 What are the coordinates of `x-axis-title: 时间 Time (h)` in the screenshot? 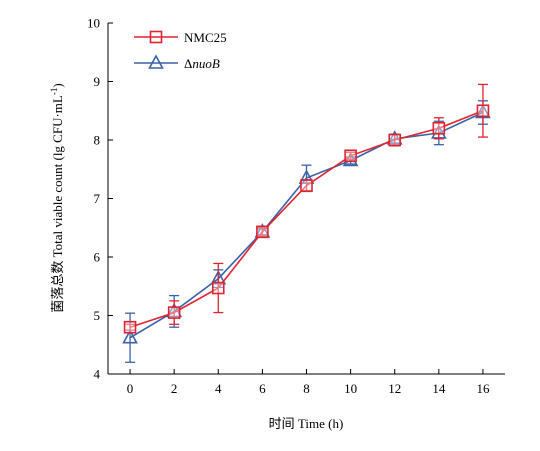 It's located at (306, 423).